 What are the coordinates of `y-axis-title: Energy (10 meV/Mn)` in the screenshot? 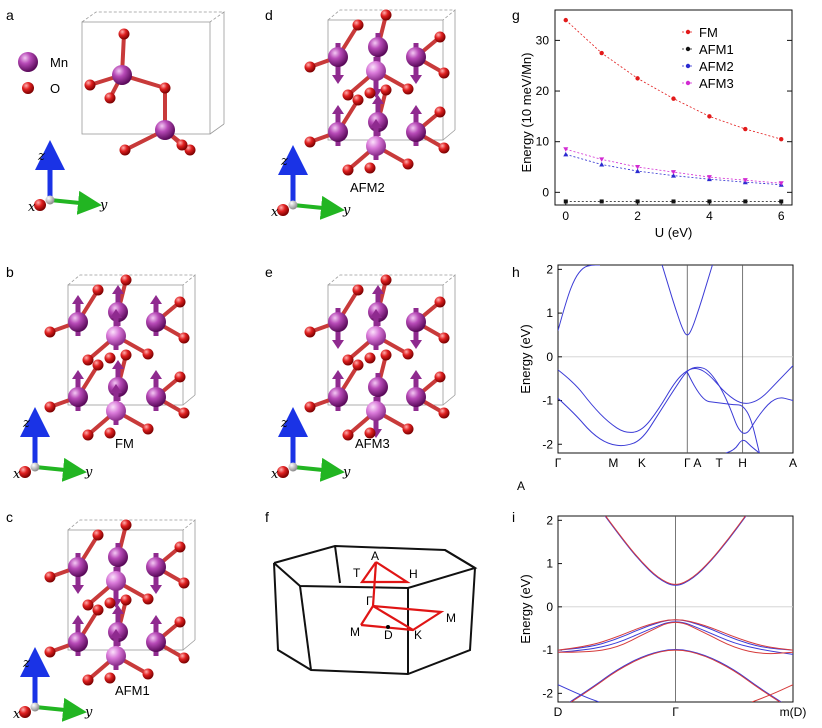 It's located at (526, 113).